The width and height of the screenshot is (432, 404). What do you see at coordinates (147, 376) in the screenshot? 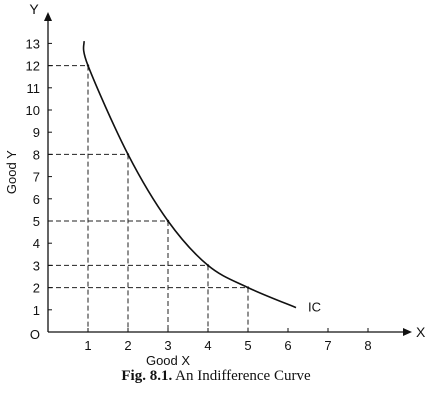
I see `caption-figure-number: Fig. 8.1.` at bounding box center [147, 376].